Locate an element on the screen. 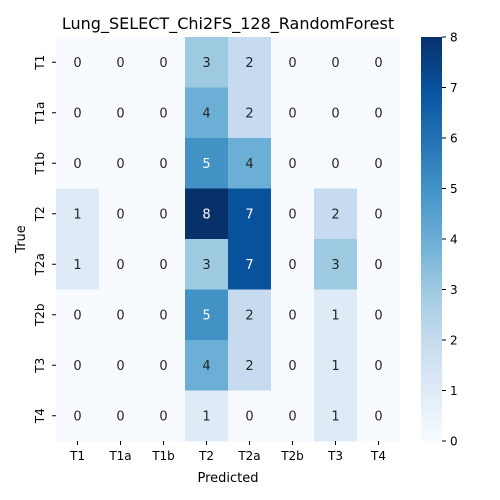  heatmap-cell-T1-T3 is located at coordinates (336, 62).